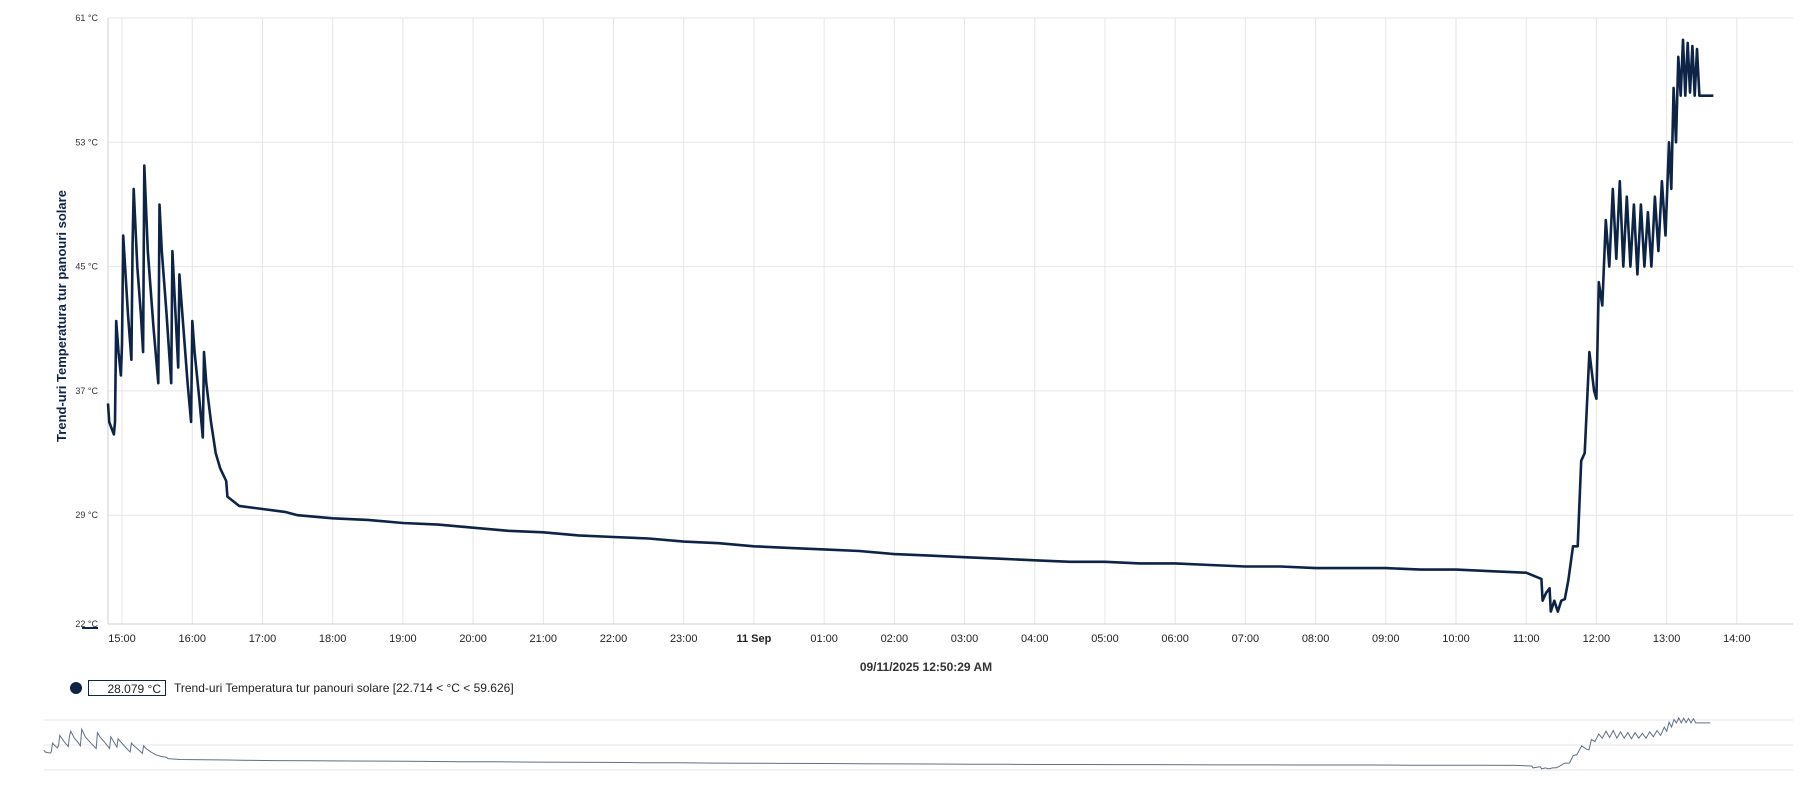 The image size is (1820, 797). Describe the element at coordinates (1246, 639) in the screenshot. I see `x-tick-label: 07:00` at that location.